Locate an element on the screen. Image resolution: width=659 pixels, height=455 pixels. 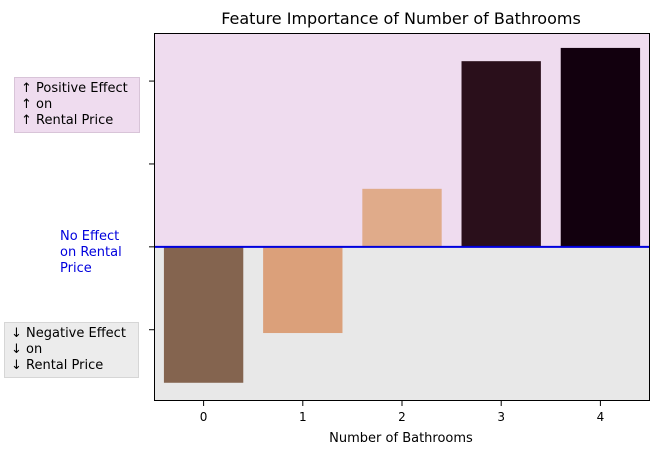
x-axis-label: Number of Bathrooms is located at coordinates (401, 438).